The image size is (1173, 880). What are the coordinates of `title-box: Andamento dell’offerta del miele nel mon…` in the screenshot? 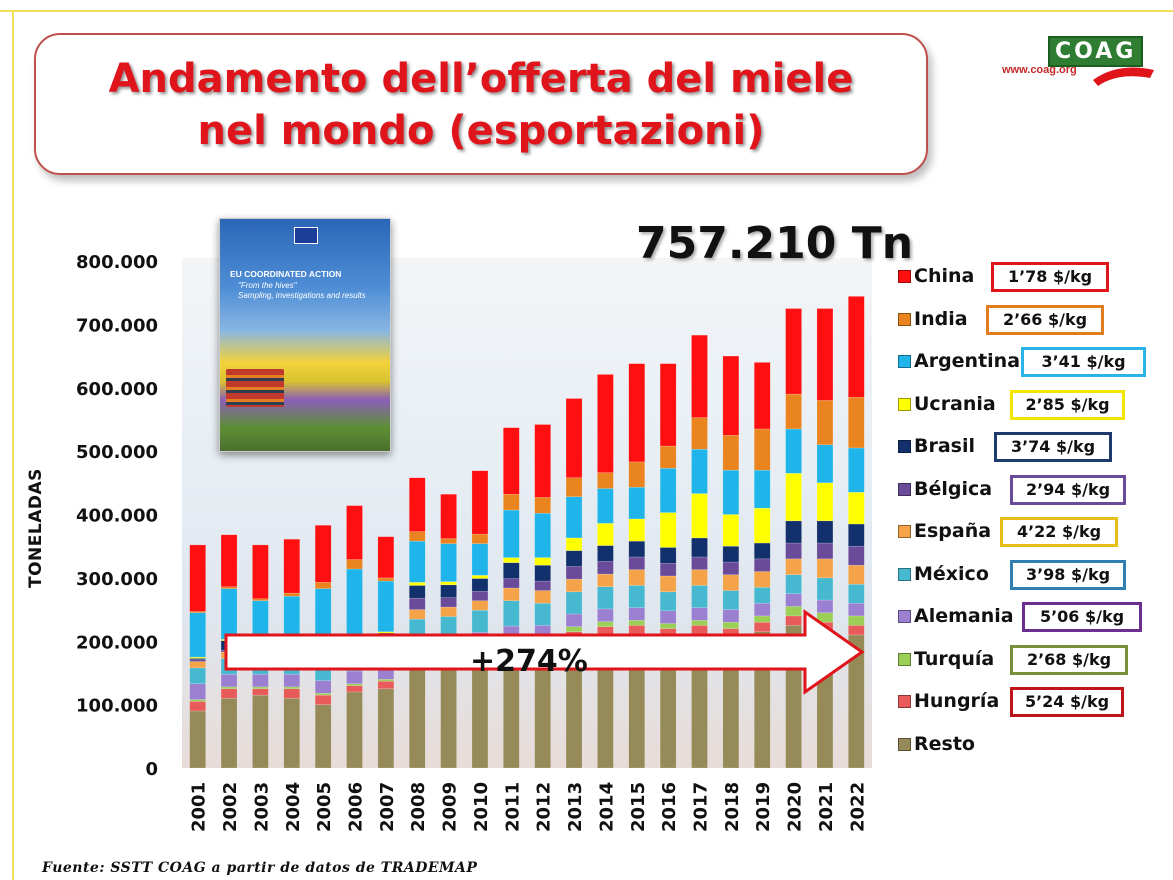 It's located at (481, 104).